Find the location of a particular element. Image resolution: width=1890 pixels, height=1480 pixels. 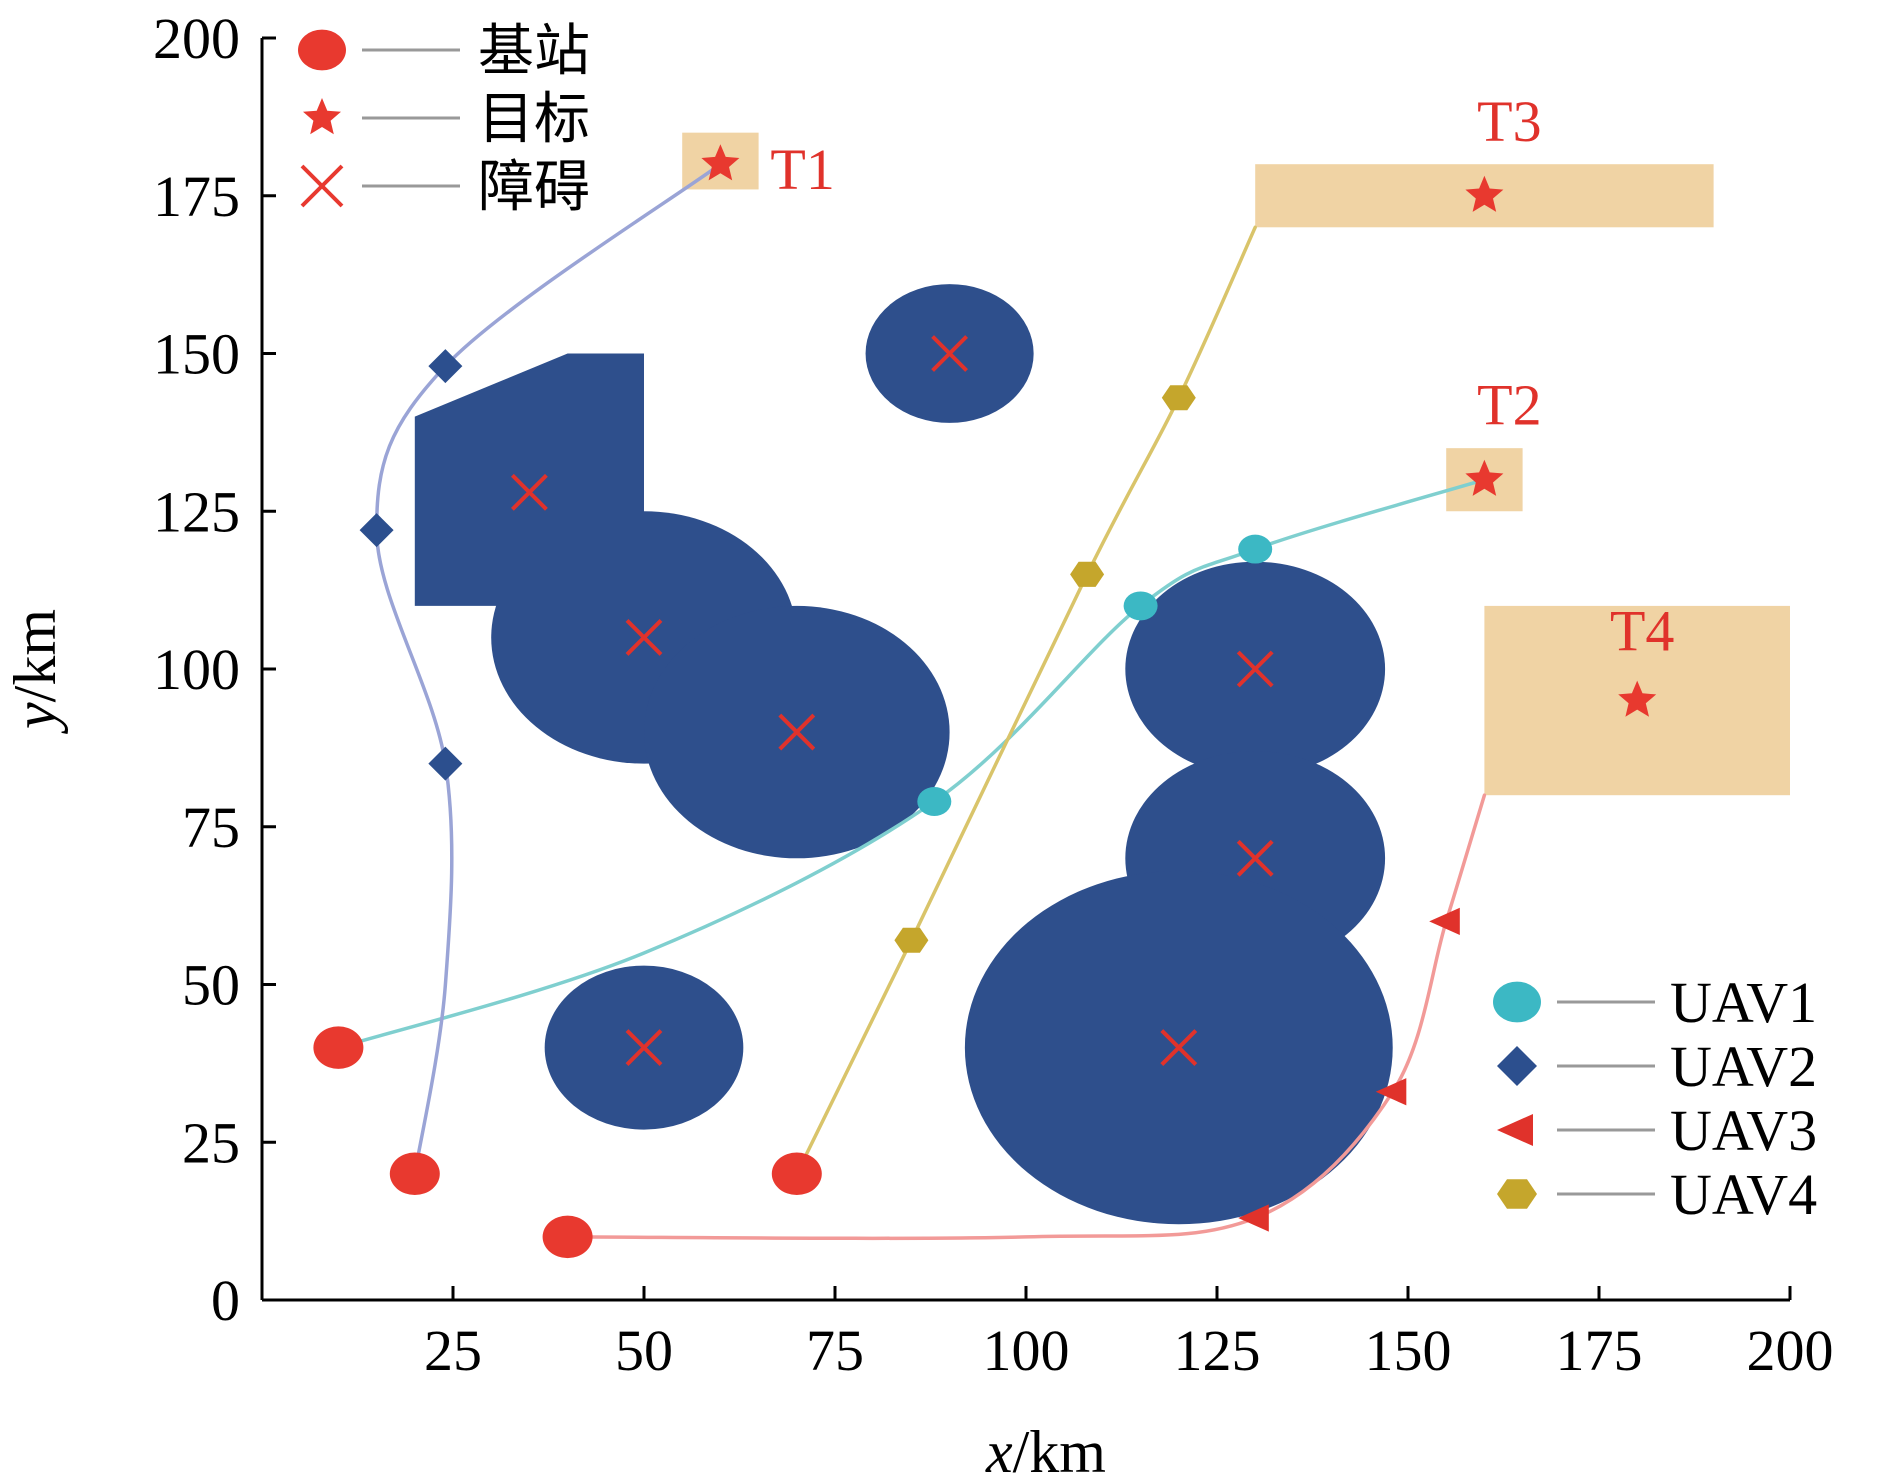

obstacle-cross-6-stroke-b is located at coordinates (1255, 858).